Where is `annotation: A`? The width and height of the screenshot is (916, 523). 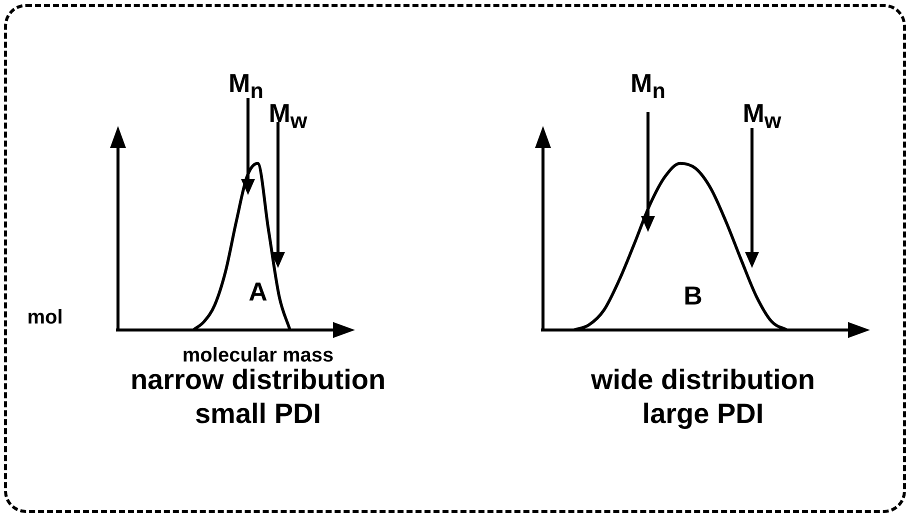 annotation: A is located at coordinates (258, 292).